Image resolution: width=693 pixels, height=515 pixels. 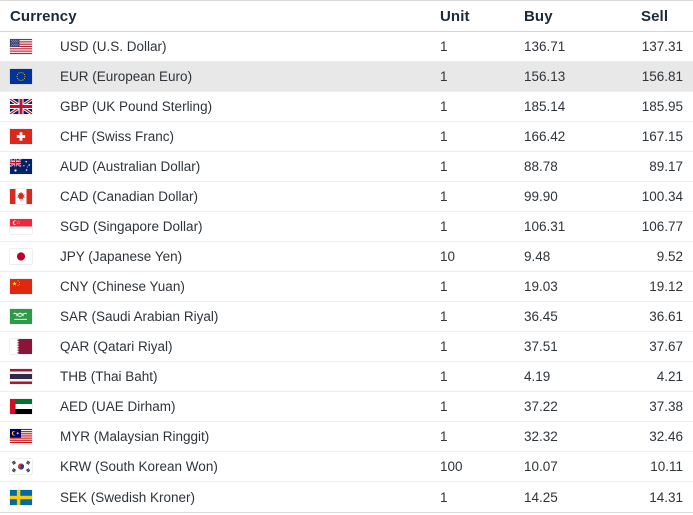 What do you see at coordinates (541, 286) in the screenshot?
I see `buy-rate-value: 19.03` at bounding box center [541, 286].